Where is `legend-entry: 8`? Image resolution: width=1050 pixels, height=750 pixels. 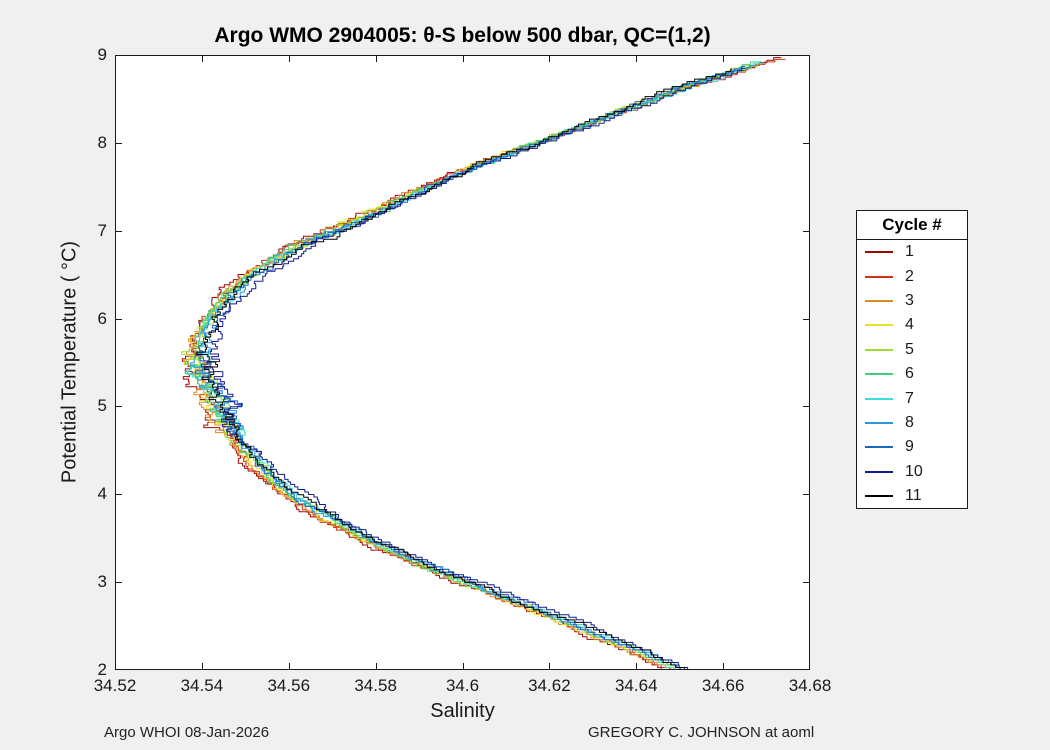 legend-entry: 8 is located at coordinates (912, 423).